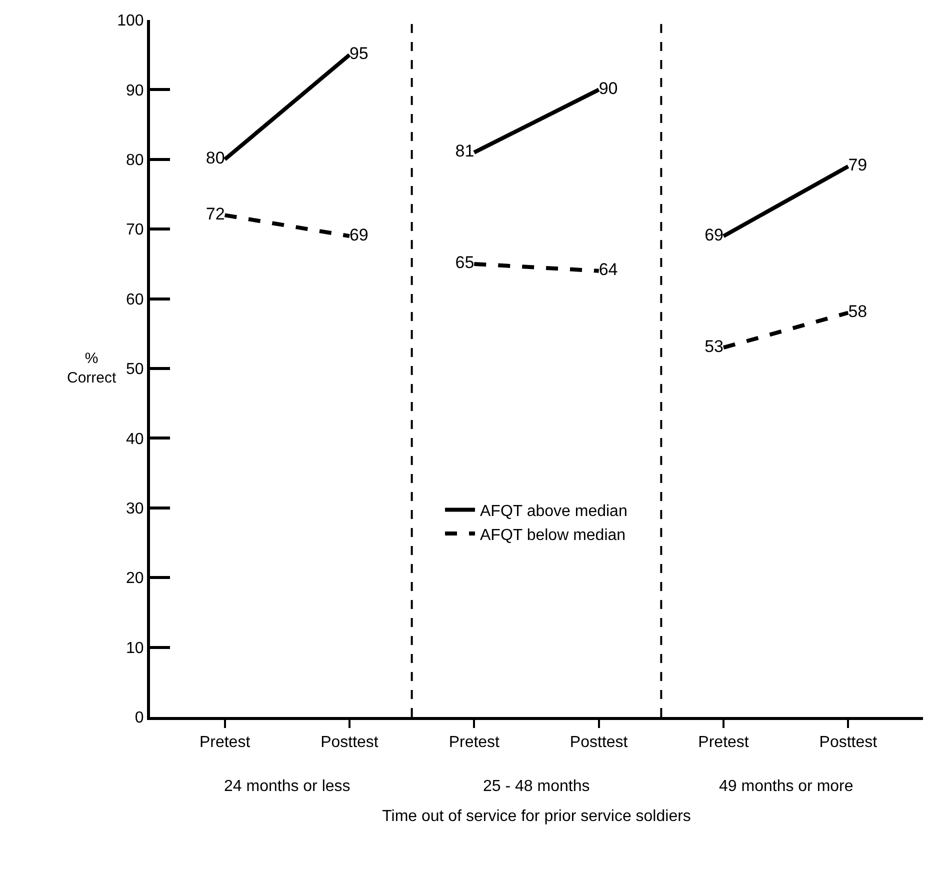 The height and width of the screenshot is (887, 943). What do you see at coordinates (554, 511) in the screenshot?
I see `legend-label: AFQT above median` at bounding box center [554, 511].